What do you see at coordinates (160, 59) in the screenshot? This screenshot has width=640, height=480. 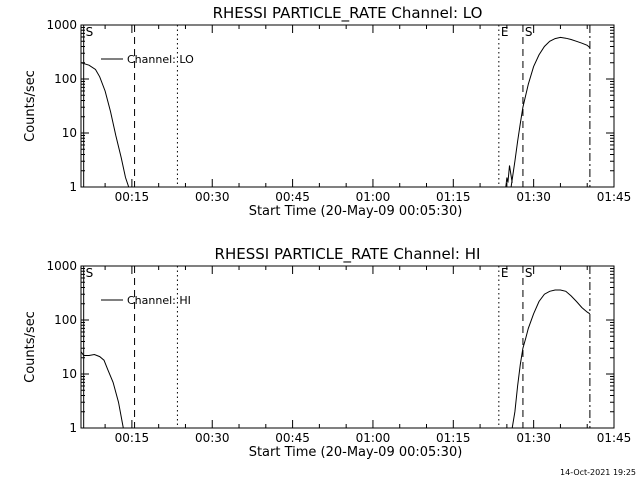 I see `legend-label: Channel: LO` at bounding box center [160, 59].